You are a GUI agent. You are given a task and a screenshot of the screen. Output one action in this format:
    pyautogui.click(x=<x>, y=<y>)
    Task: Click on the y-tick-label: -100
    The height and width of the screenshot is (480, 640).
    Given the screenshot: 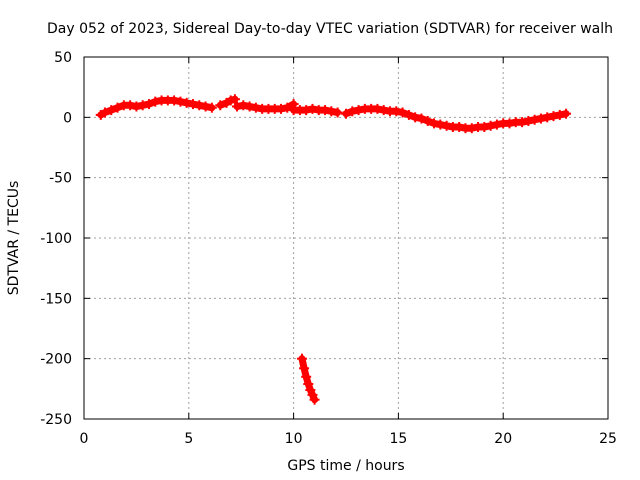 What is the action you would take?
    pyautogui.click(x=56, y=239)
    